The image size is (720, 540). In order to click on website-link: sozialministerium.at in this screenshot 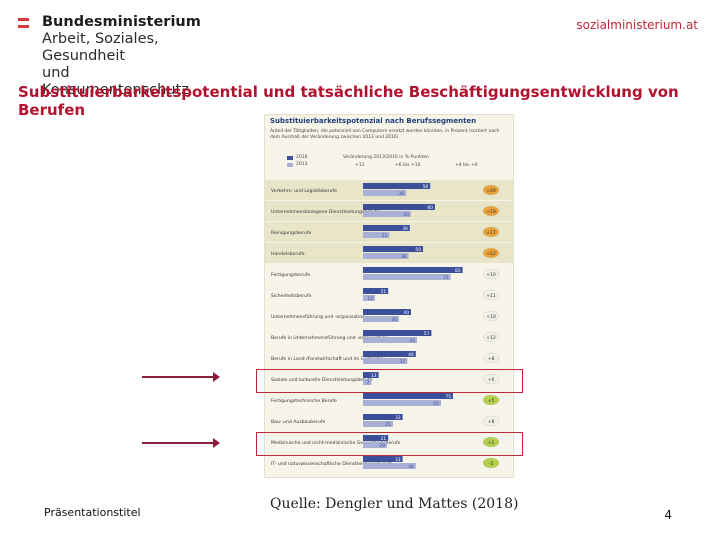, I will do `click(637, 25)`.